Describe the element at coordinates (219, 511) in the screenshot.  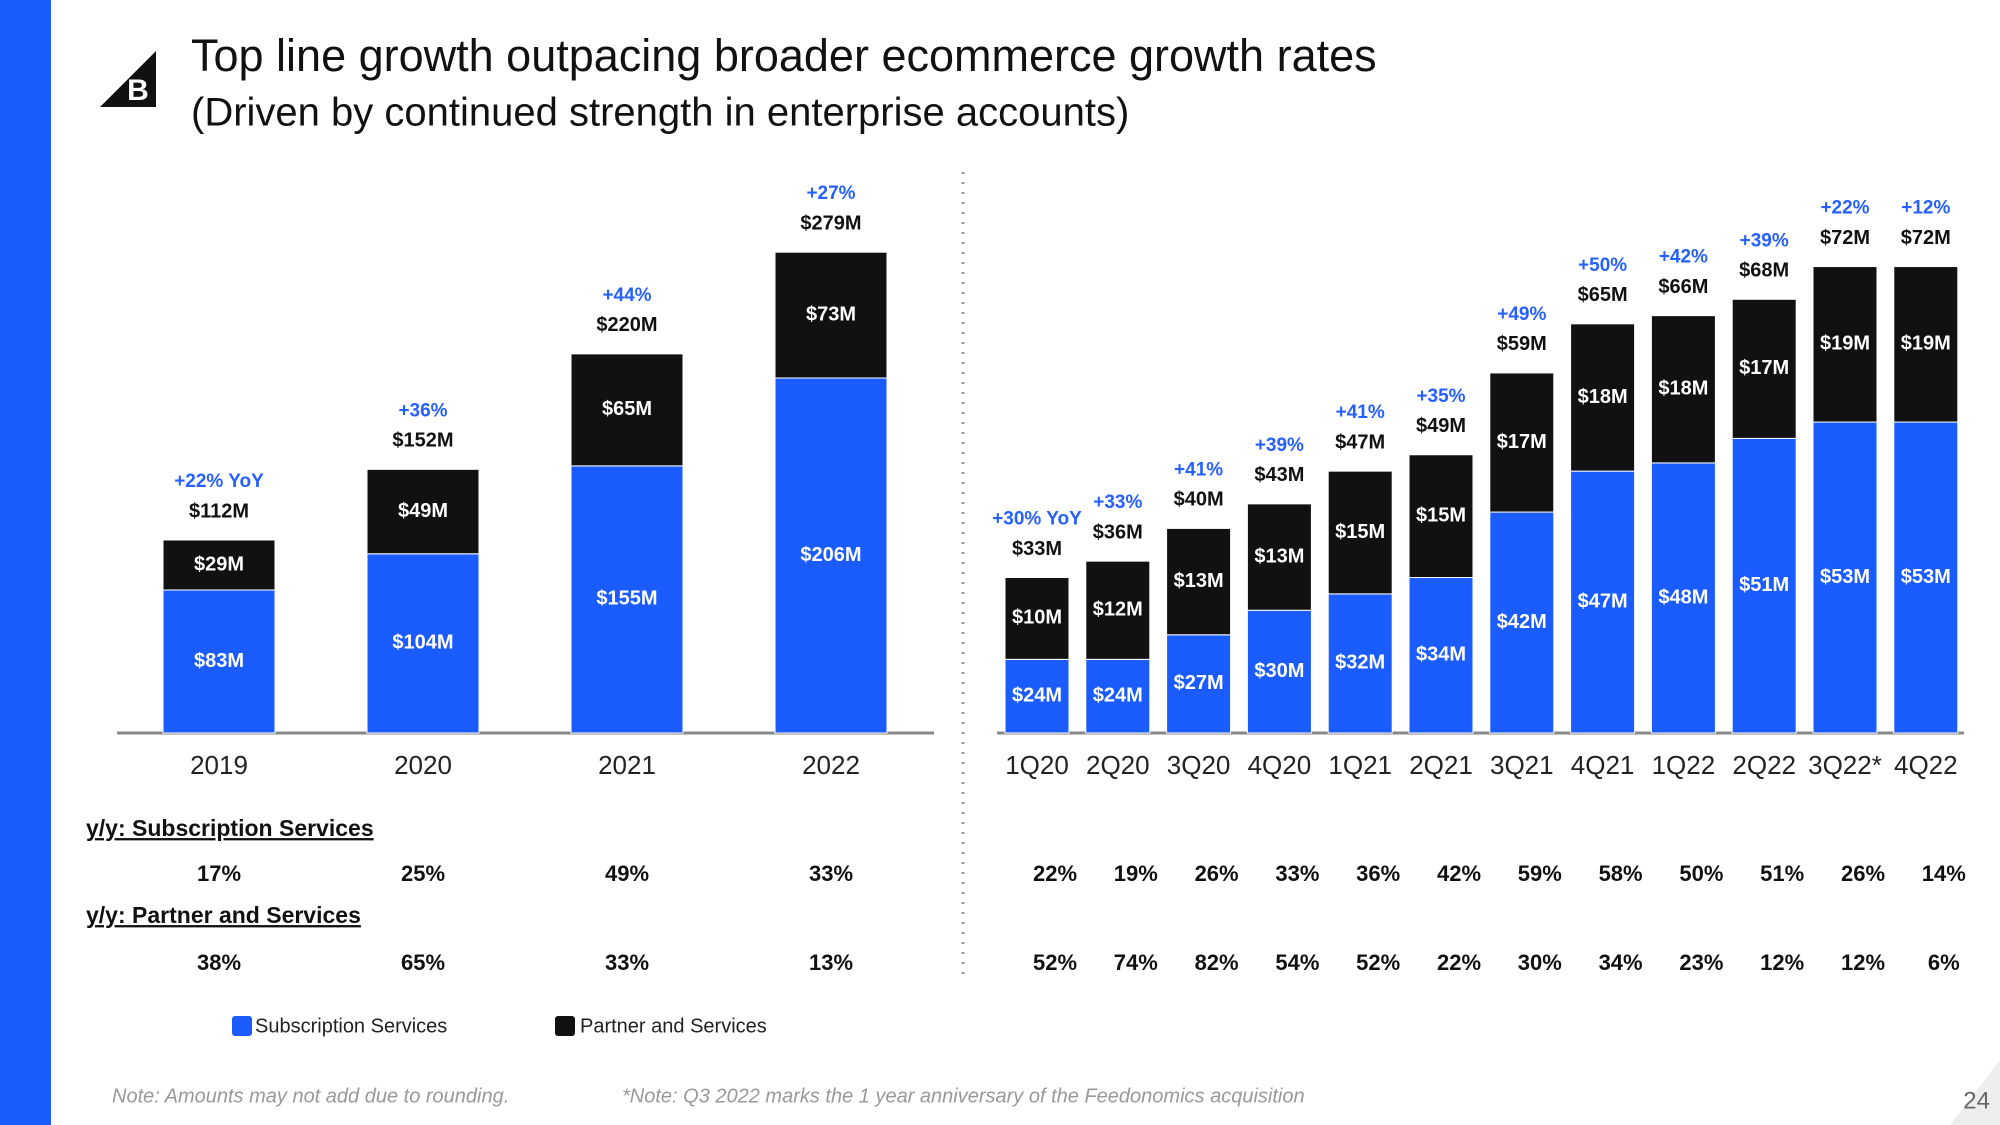
I see `total-label: $112M` at that location.